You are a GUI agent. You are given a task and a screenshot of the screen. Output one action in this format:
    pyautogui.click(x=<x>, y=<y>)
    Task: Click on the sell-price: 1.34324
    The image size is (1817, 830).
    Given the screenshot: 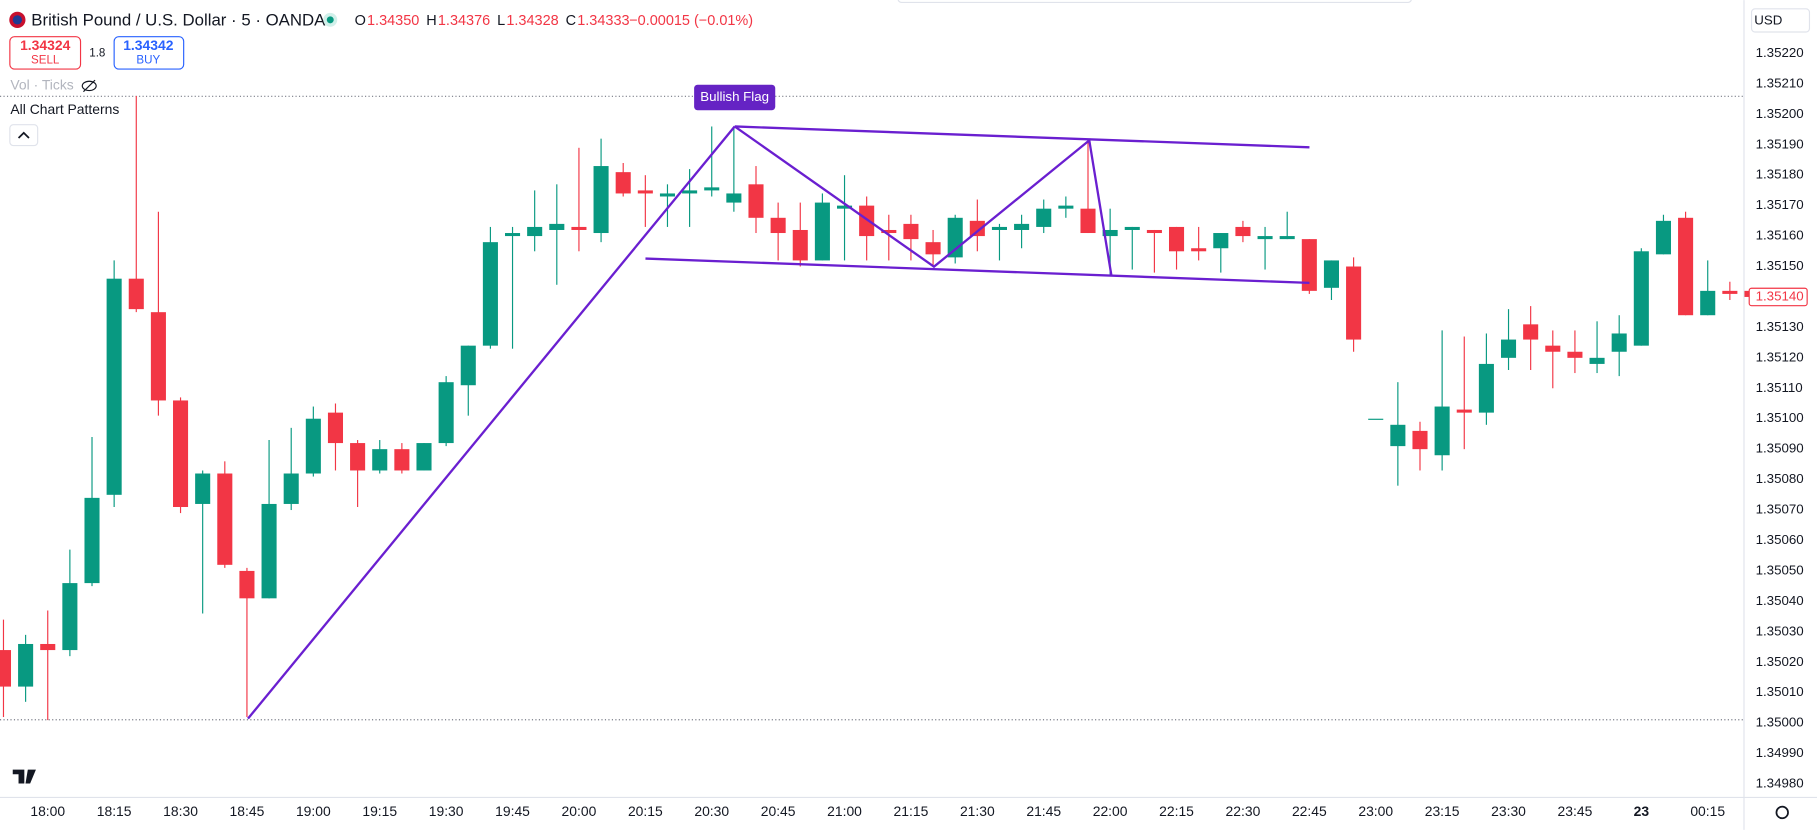 What is the action you would take?
    pyautogui.click(x=45, y=45)
    